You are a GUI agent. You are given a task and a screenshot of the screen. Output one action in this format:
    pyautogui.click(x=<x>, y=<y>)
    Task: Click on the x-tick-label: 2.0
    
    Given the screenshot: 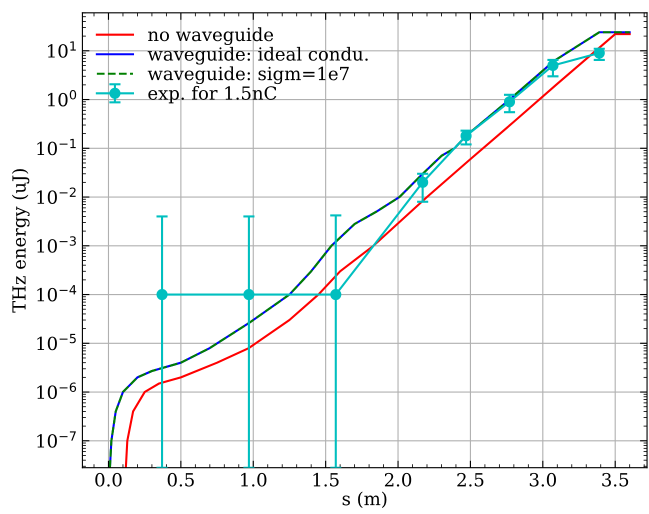 What is the action you would take?
    pyautogui.click(x=398, y=479)
    